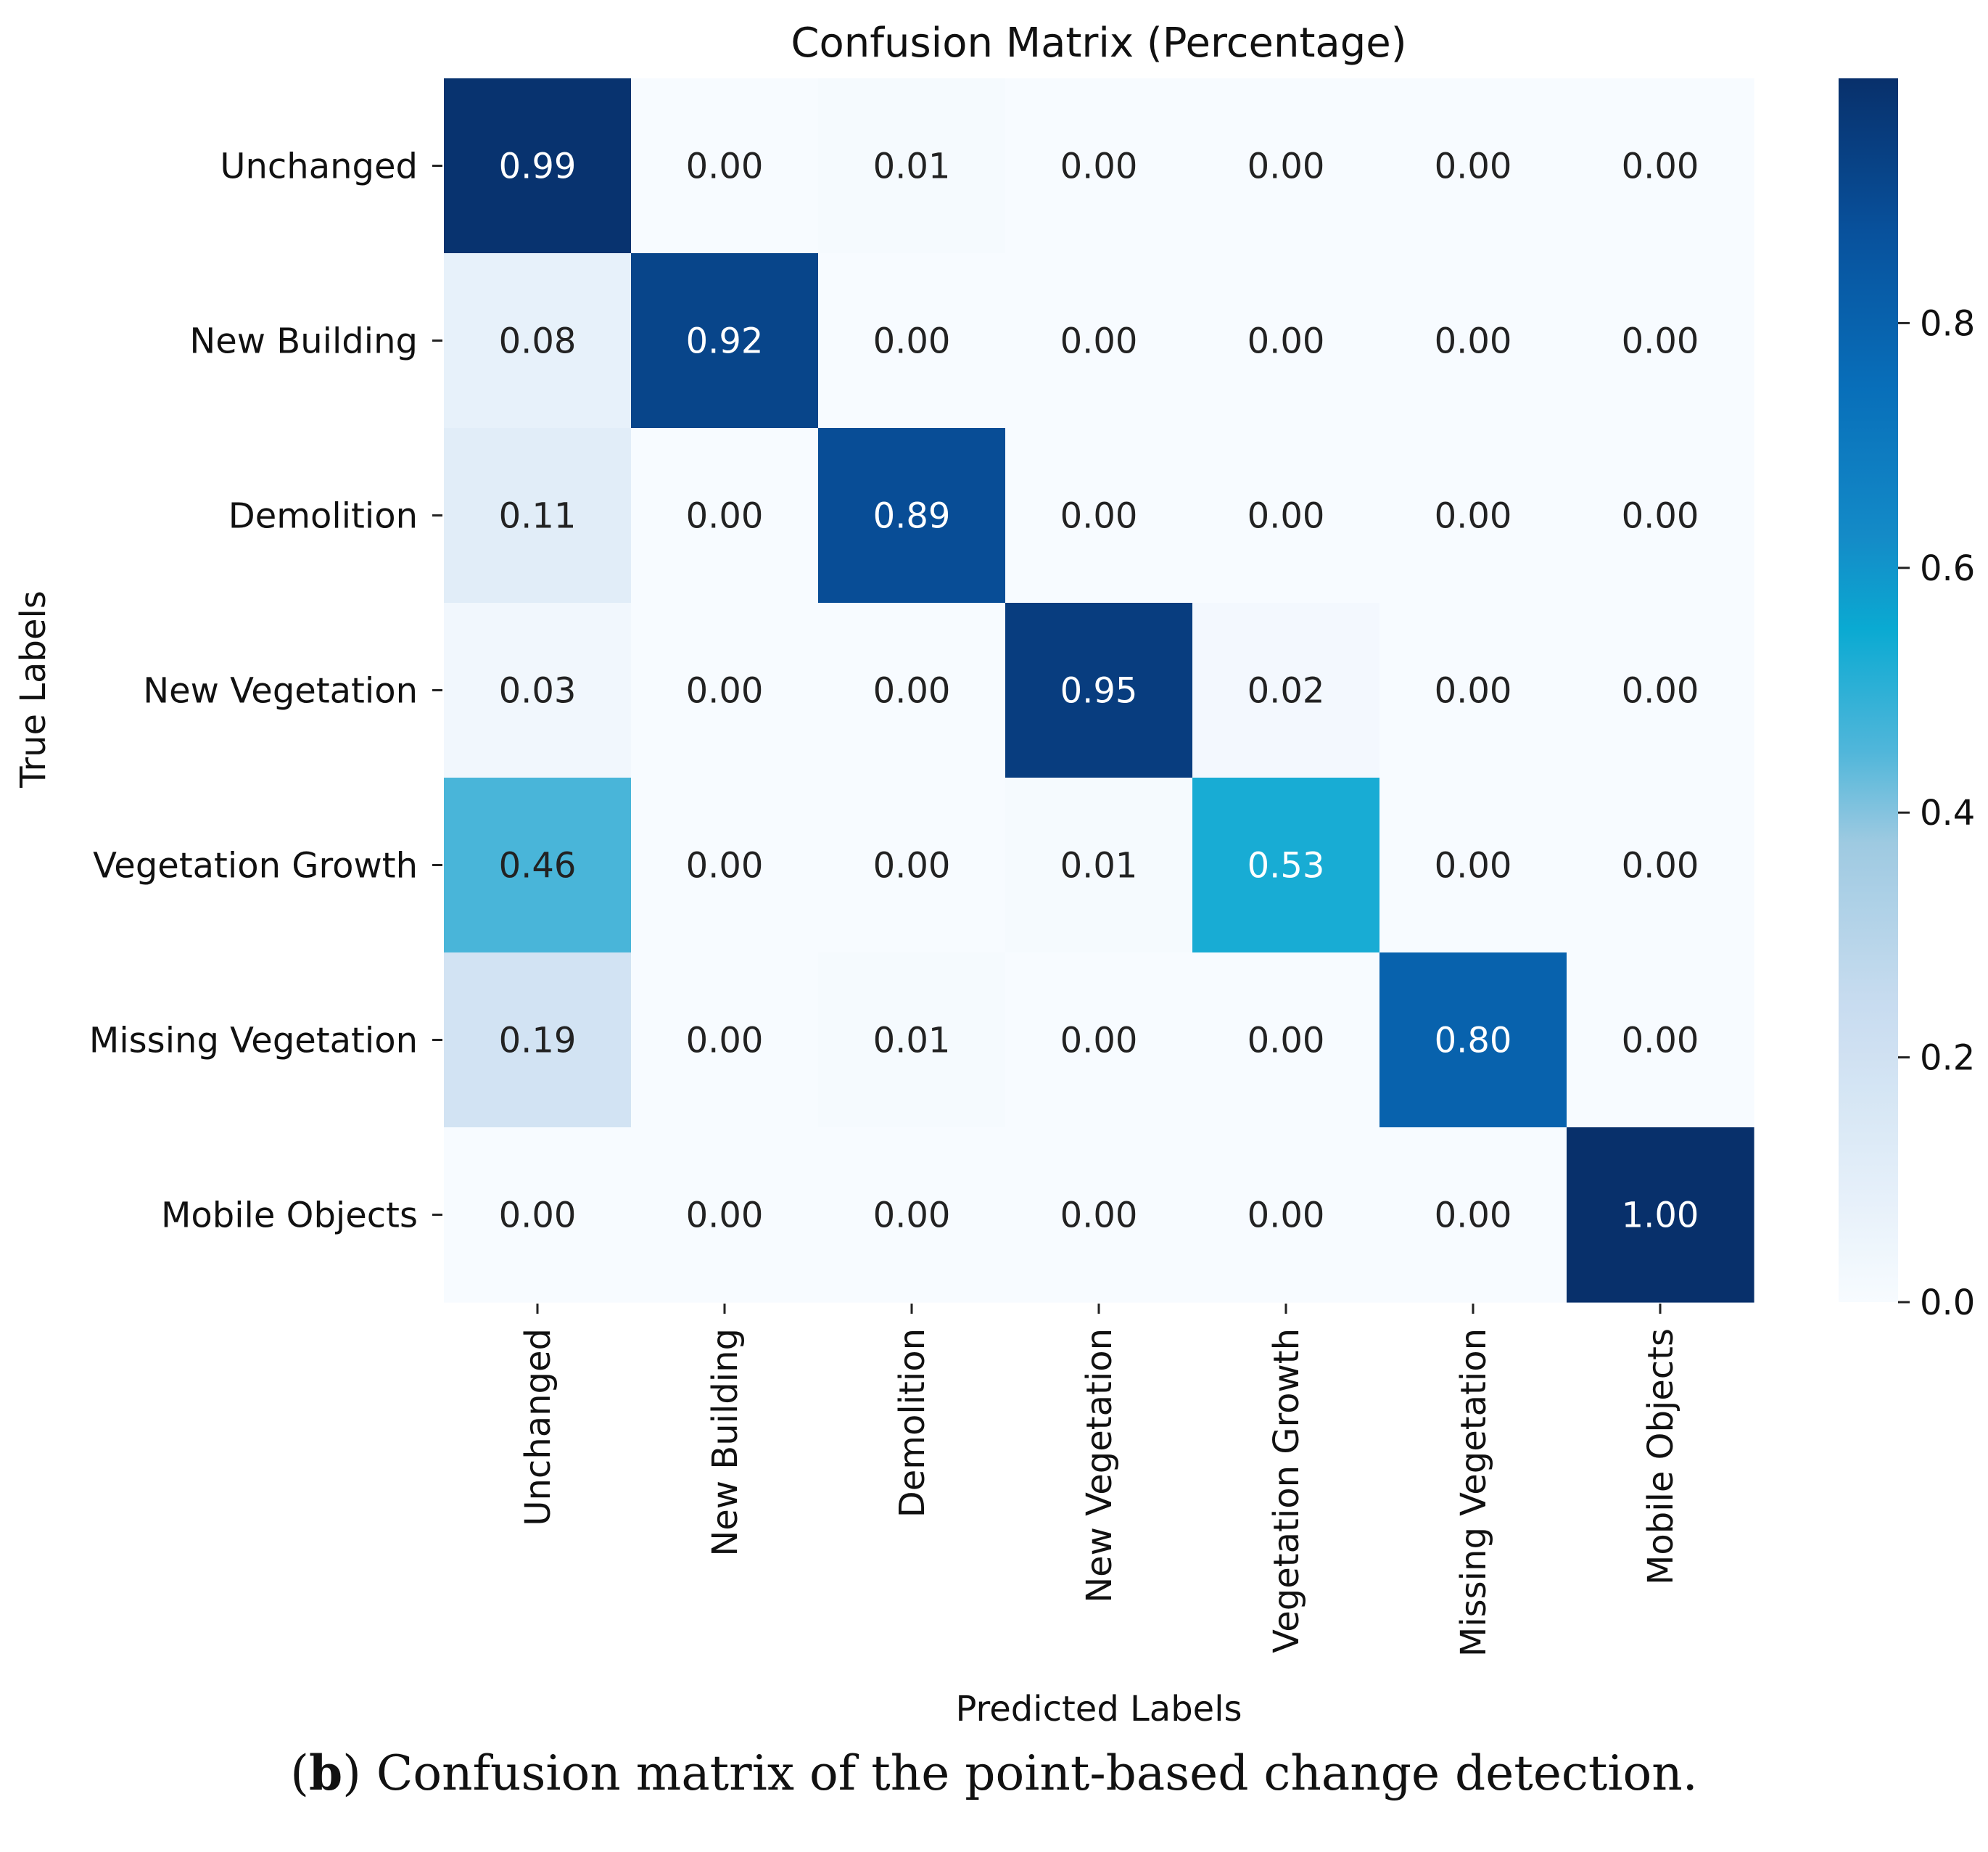  I want to click on cell-value-label-r3-c4: 0.02, so click(1286, 691).